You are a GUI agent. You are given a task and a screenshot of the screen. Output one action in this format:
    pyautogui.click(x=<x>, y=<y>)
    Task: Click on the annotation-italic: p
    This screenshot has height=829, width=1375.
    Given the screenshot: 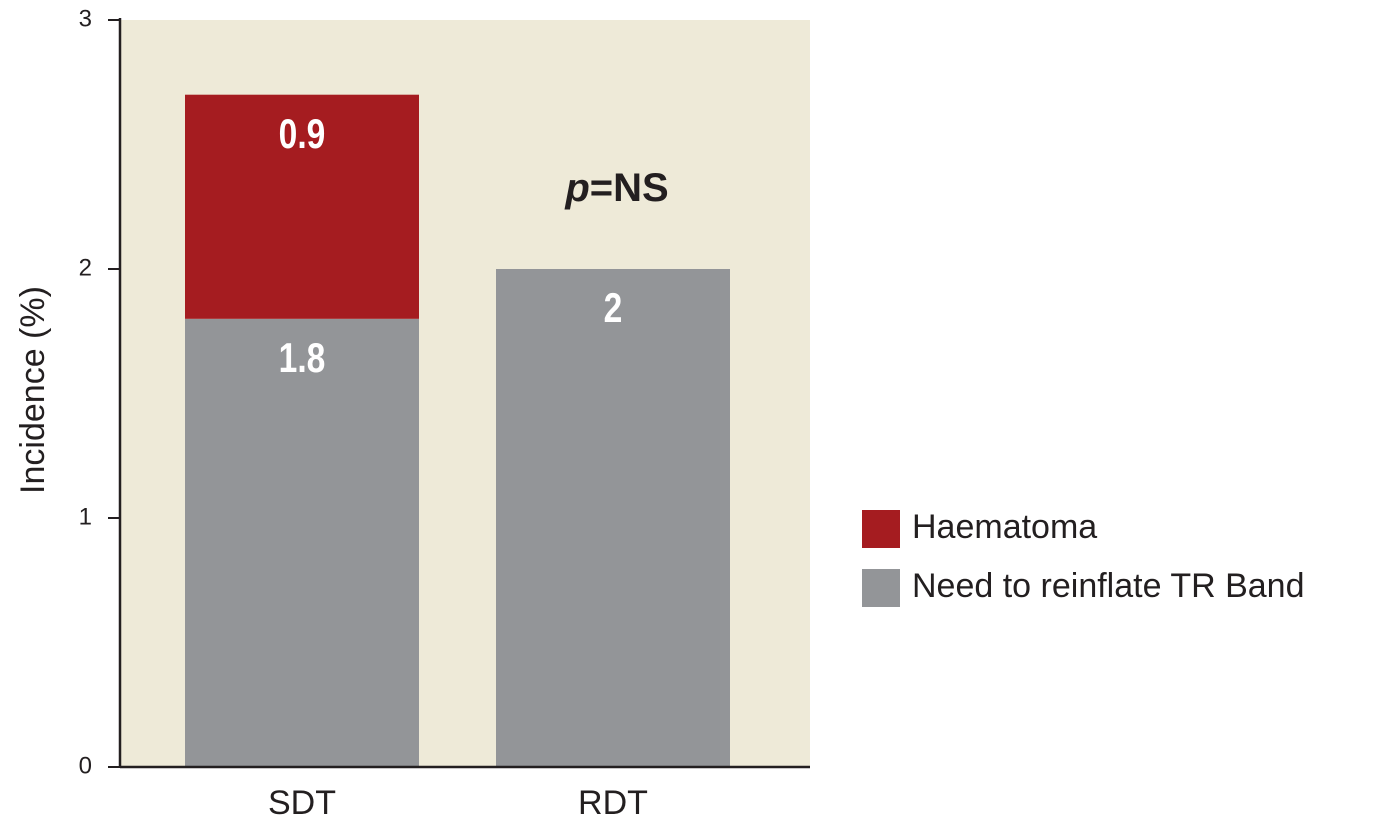 What is the action you would take?
    pyautogui.click(x=576, y=188)
    